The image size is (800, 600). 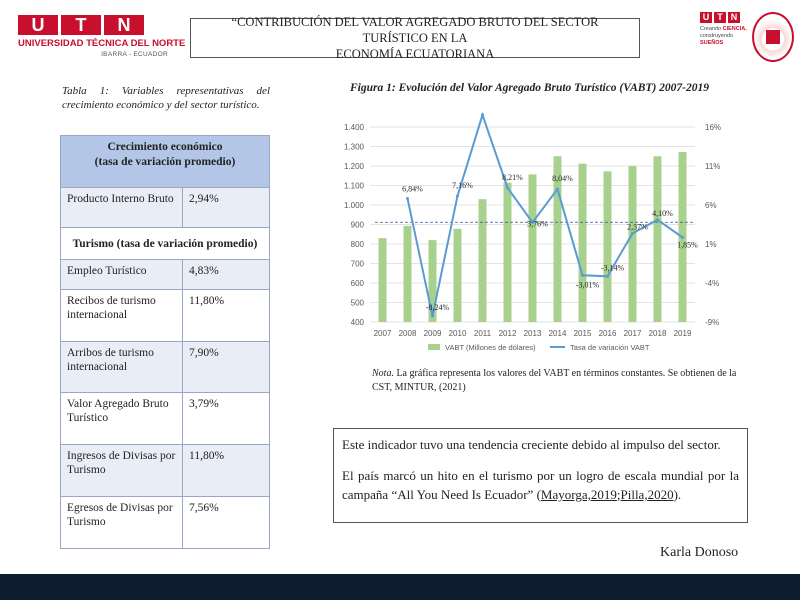 I want to click on row-label: Producto Interno Bruto, so click(x=121, y=207).